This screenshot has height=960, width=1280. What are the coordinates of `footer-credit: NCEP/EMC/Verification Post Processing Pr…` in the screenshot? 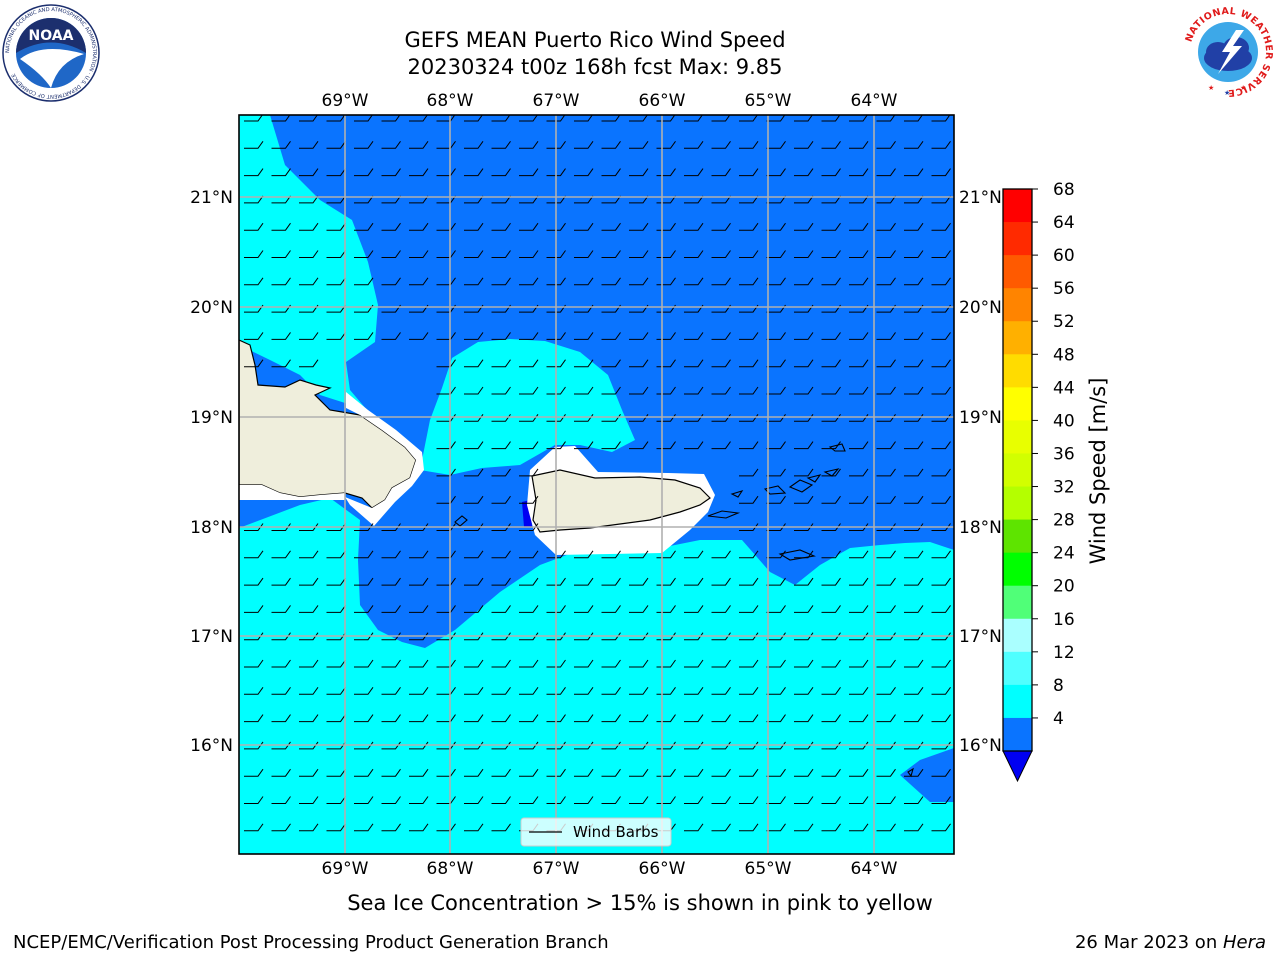 It's located at (311, 942).